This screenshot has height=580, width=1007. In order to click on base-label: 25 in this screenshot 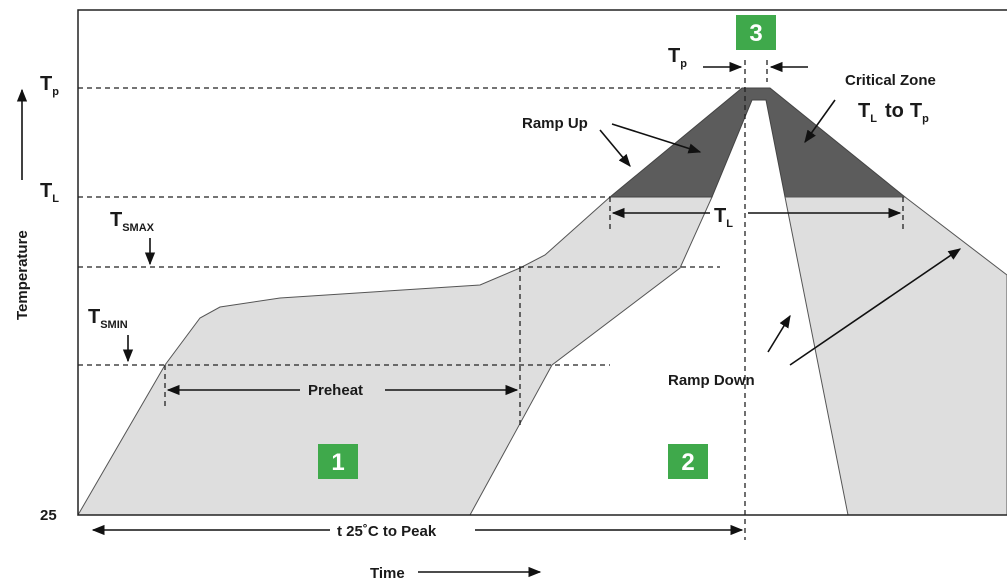, I will do `click(48, 515)`.